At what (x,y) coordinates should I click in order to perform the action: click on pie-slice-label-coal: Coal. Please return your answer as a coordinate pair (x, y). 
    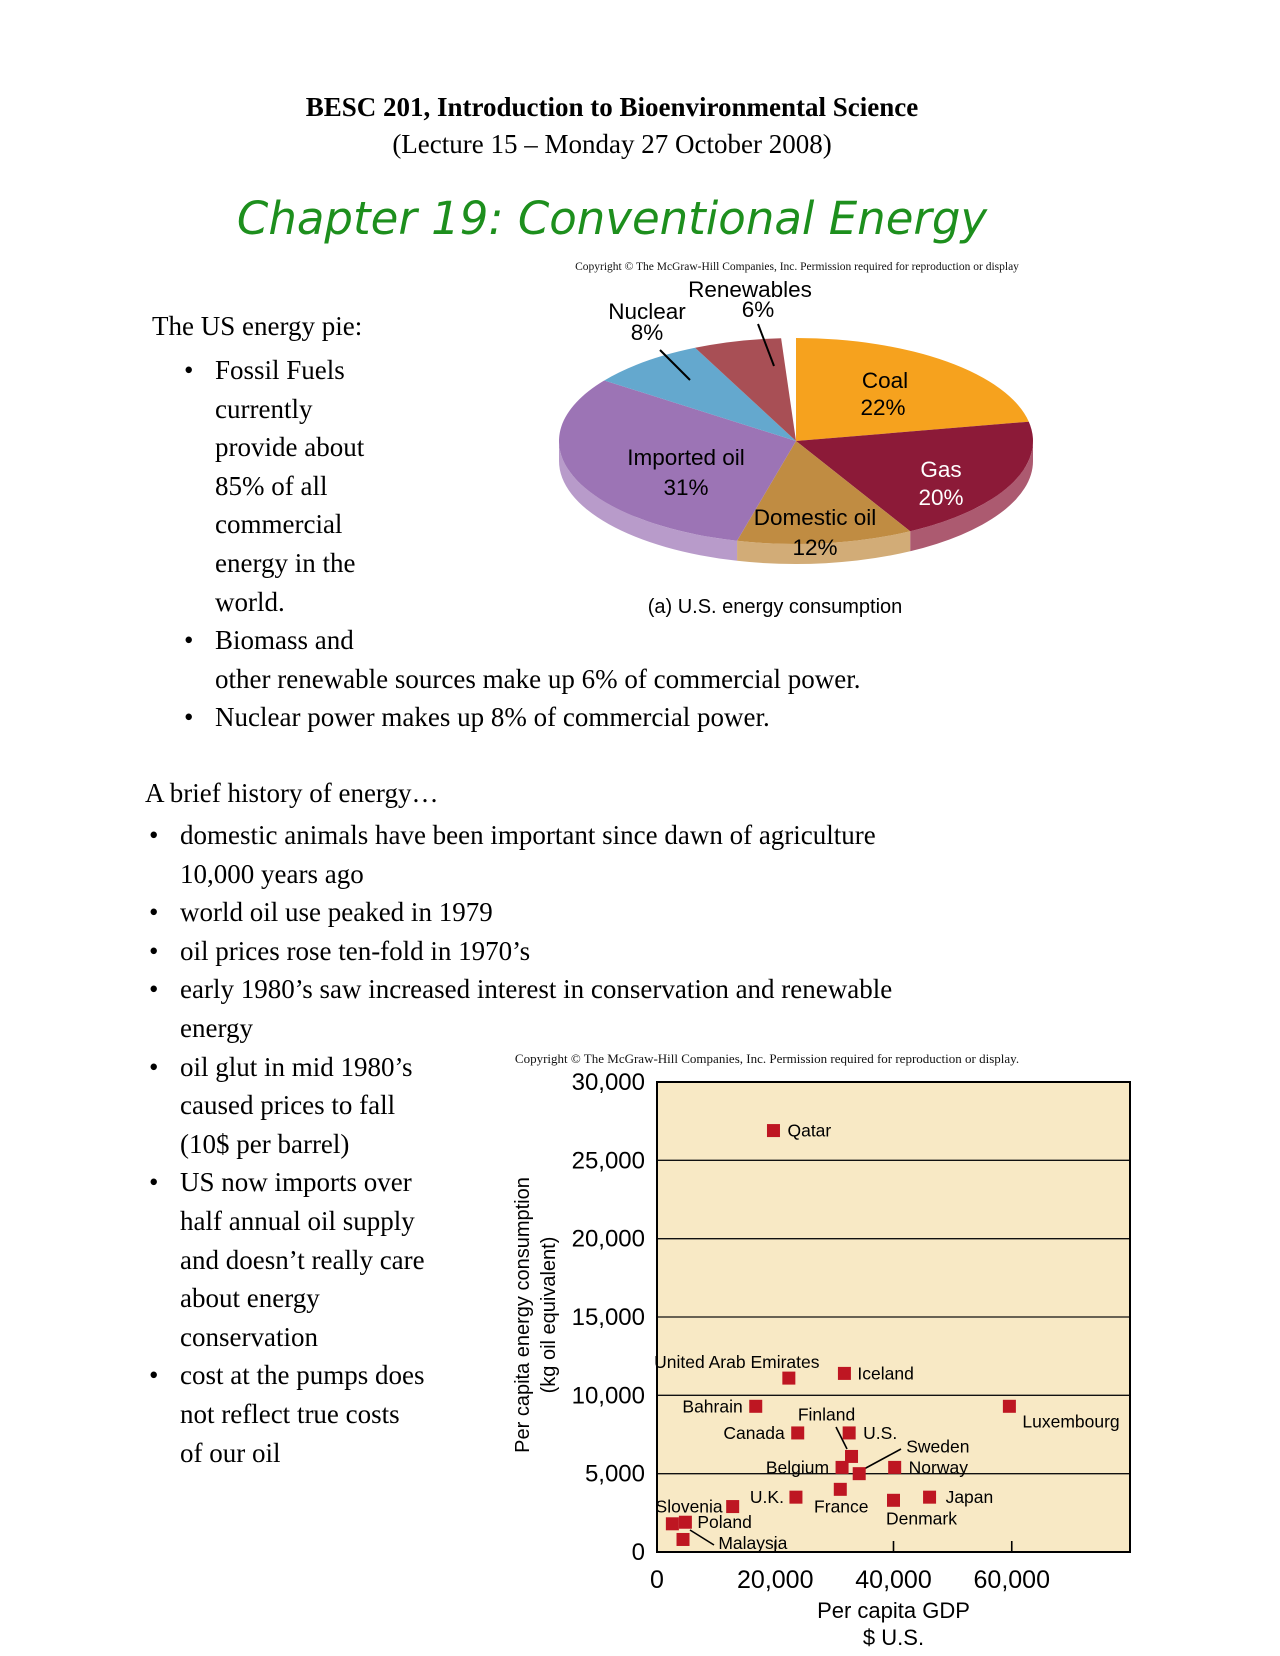
    Looking at the image, I should click on (885, 380).